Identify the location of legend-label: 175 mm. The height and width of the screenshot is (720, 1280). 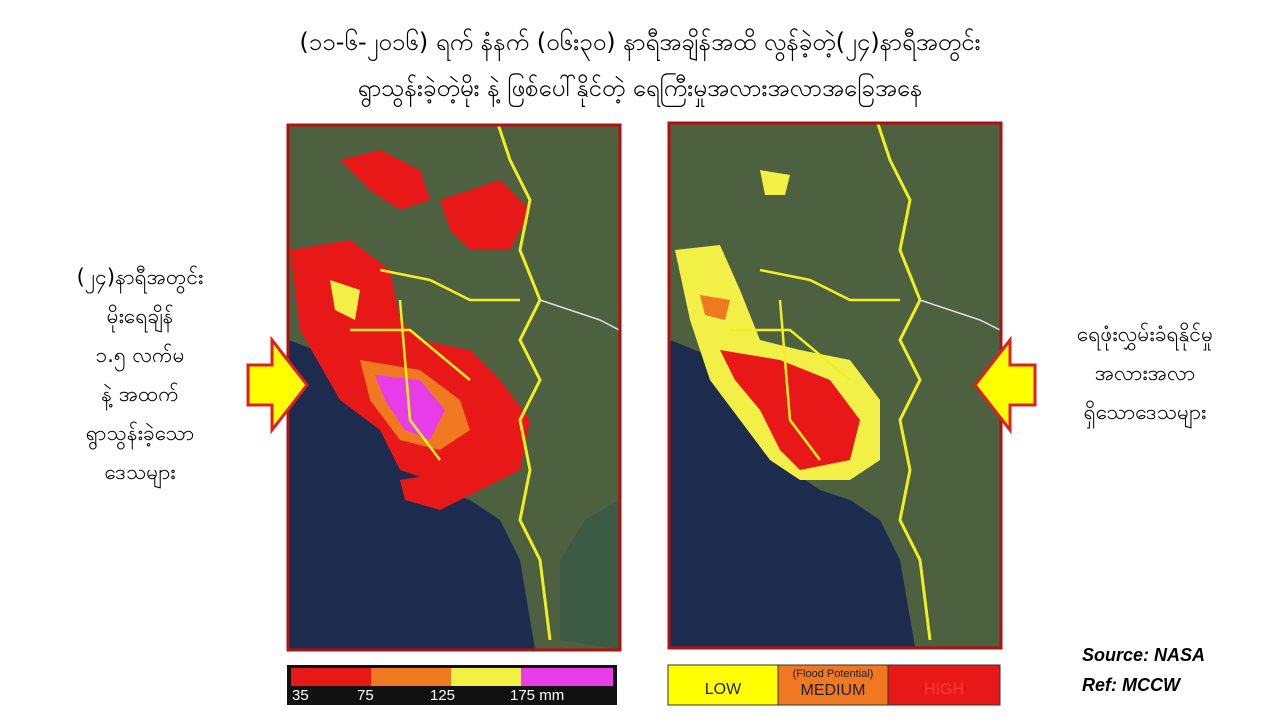
(537, 695).